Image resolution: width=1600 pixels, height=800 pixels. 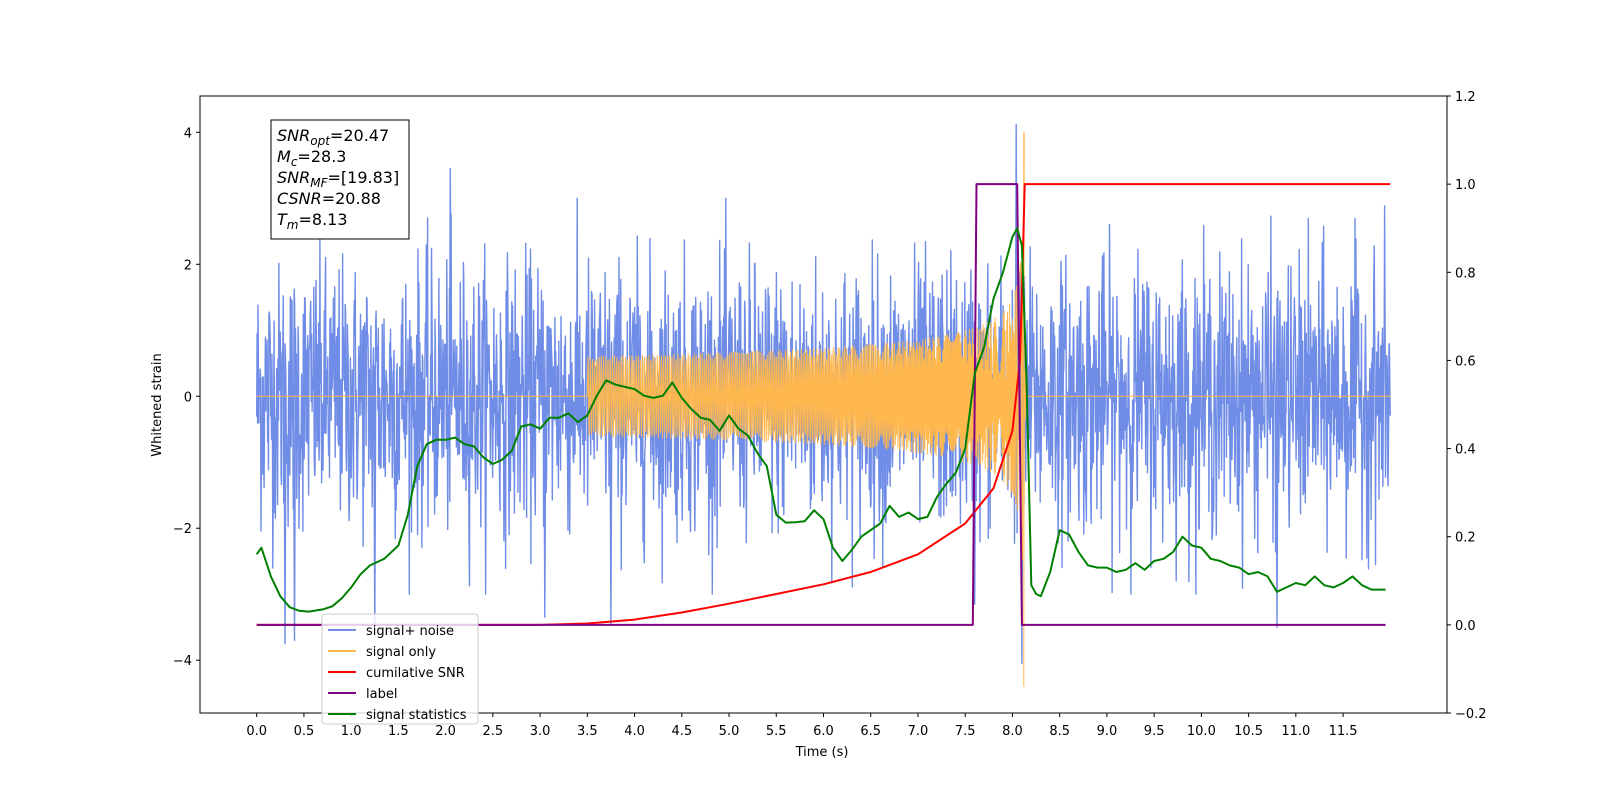 I want to click on y-tick-label: −4, so click(x=182, y=661).